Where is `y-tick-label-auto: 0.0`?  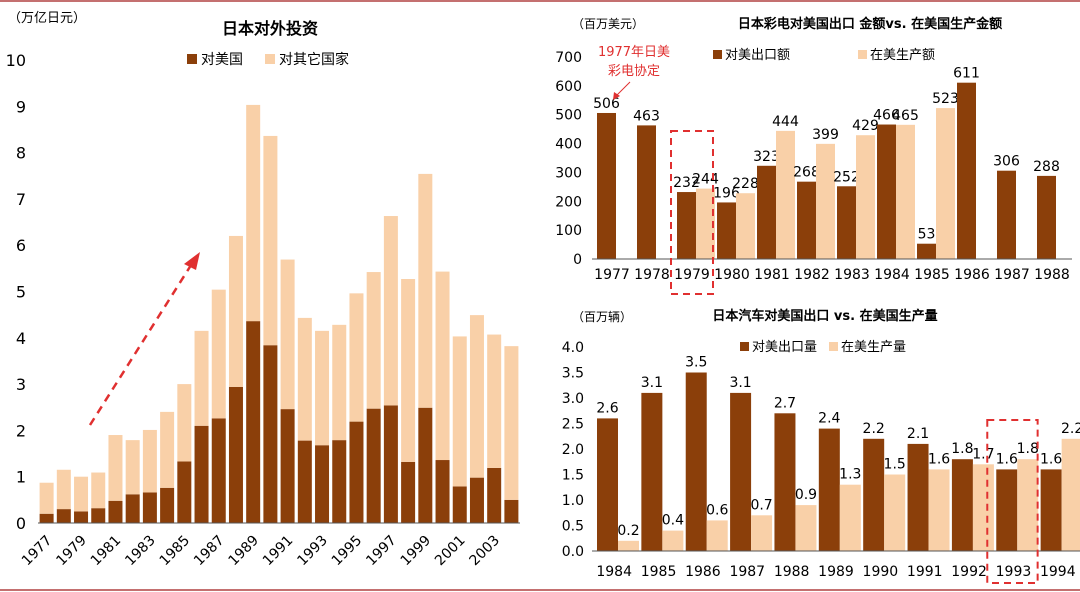 y-tick-label-auto: 0.0 is located at coordinates (573, 552).